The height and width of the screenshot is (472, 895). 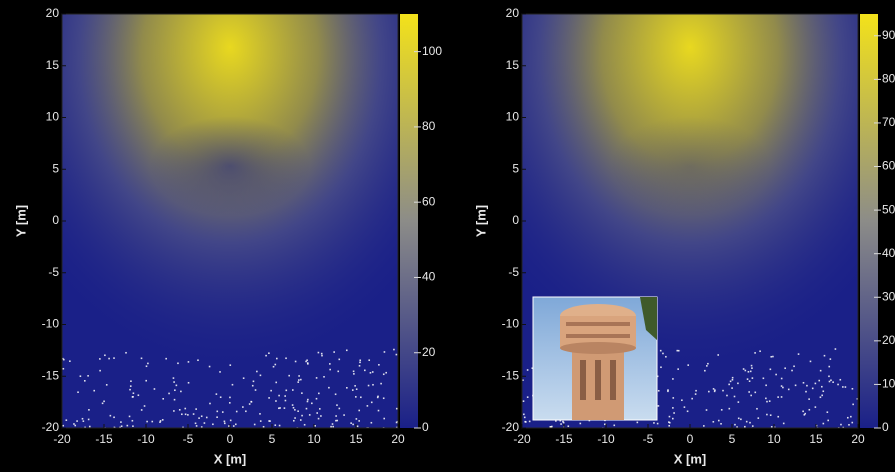 I want to click on colorbar-tick-label: 70, so click(x=888, y=122).